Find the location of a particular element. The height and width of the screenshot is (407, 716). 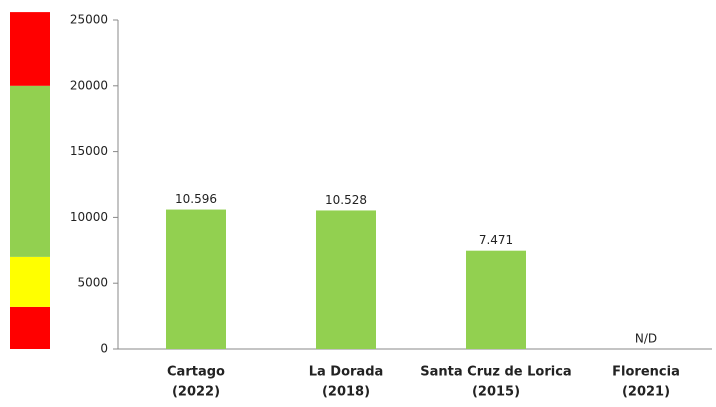

x-tick-label: Cartago is located at coordinates (196, 372).